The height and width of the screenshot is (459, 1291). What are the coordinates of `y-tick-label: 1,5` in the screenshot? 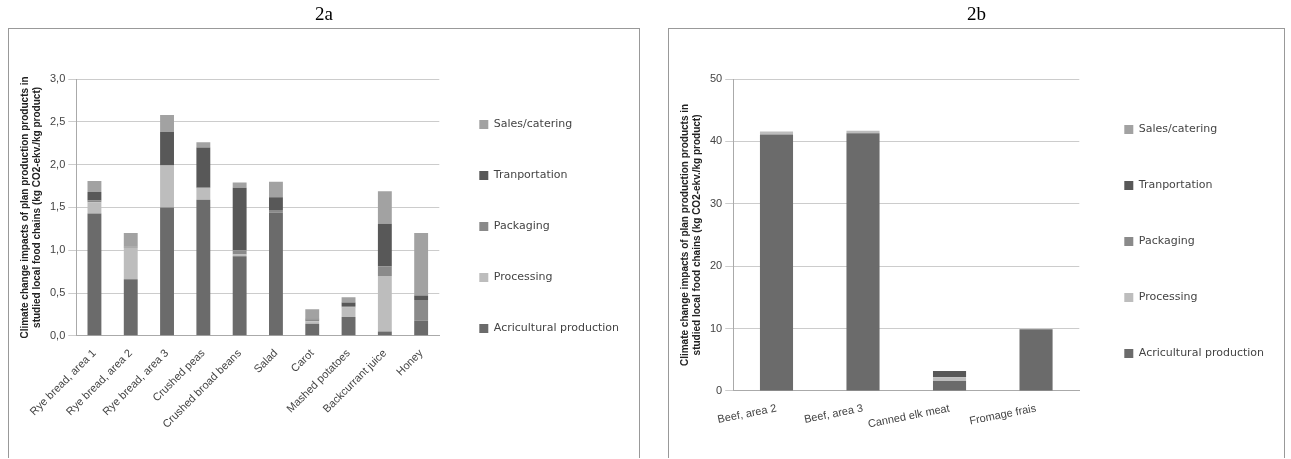 It's located at (57, 206).